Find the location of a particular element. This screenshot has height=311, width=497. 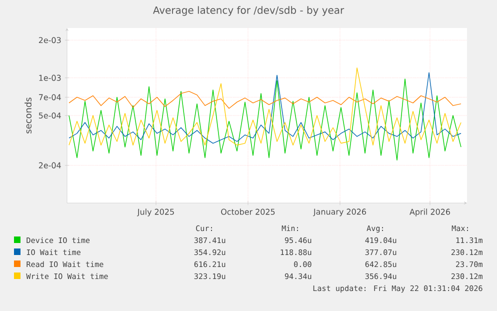

chart-title: Average latency for /dev/sdb - by year is located at coordinates (248, 11).